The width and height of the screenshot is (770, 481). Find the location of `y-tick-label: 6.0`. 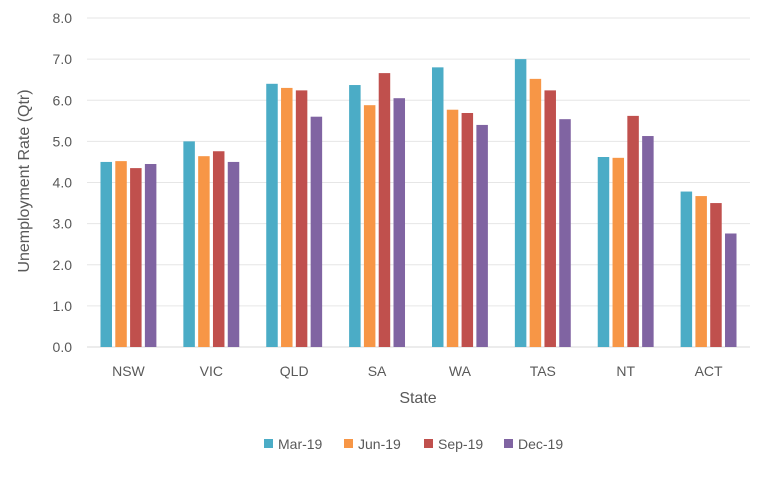

y-tick-label: 6.0 is located at coordinates (63, 100).